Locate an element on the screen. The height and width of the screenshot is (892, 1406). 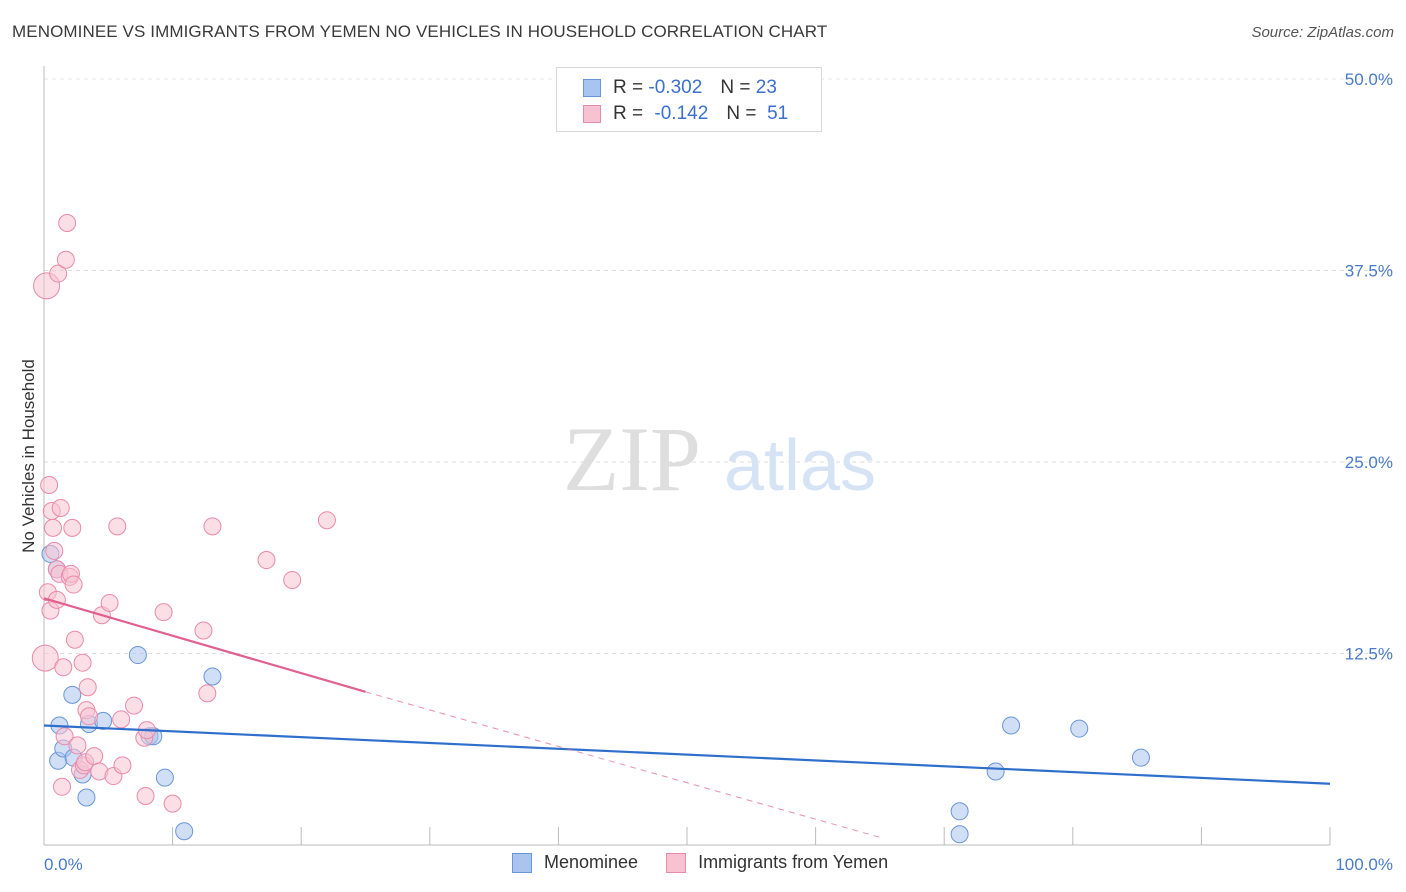
legend-item-yemen: Immigrants from Yemen is located at coordinates (777, 862).